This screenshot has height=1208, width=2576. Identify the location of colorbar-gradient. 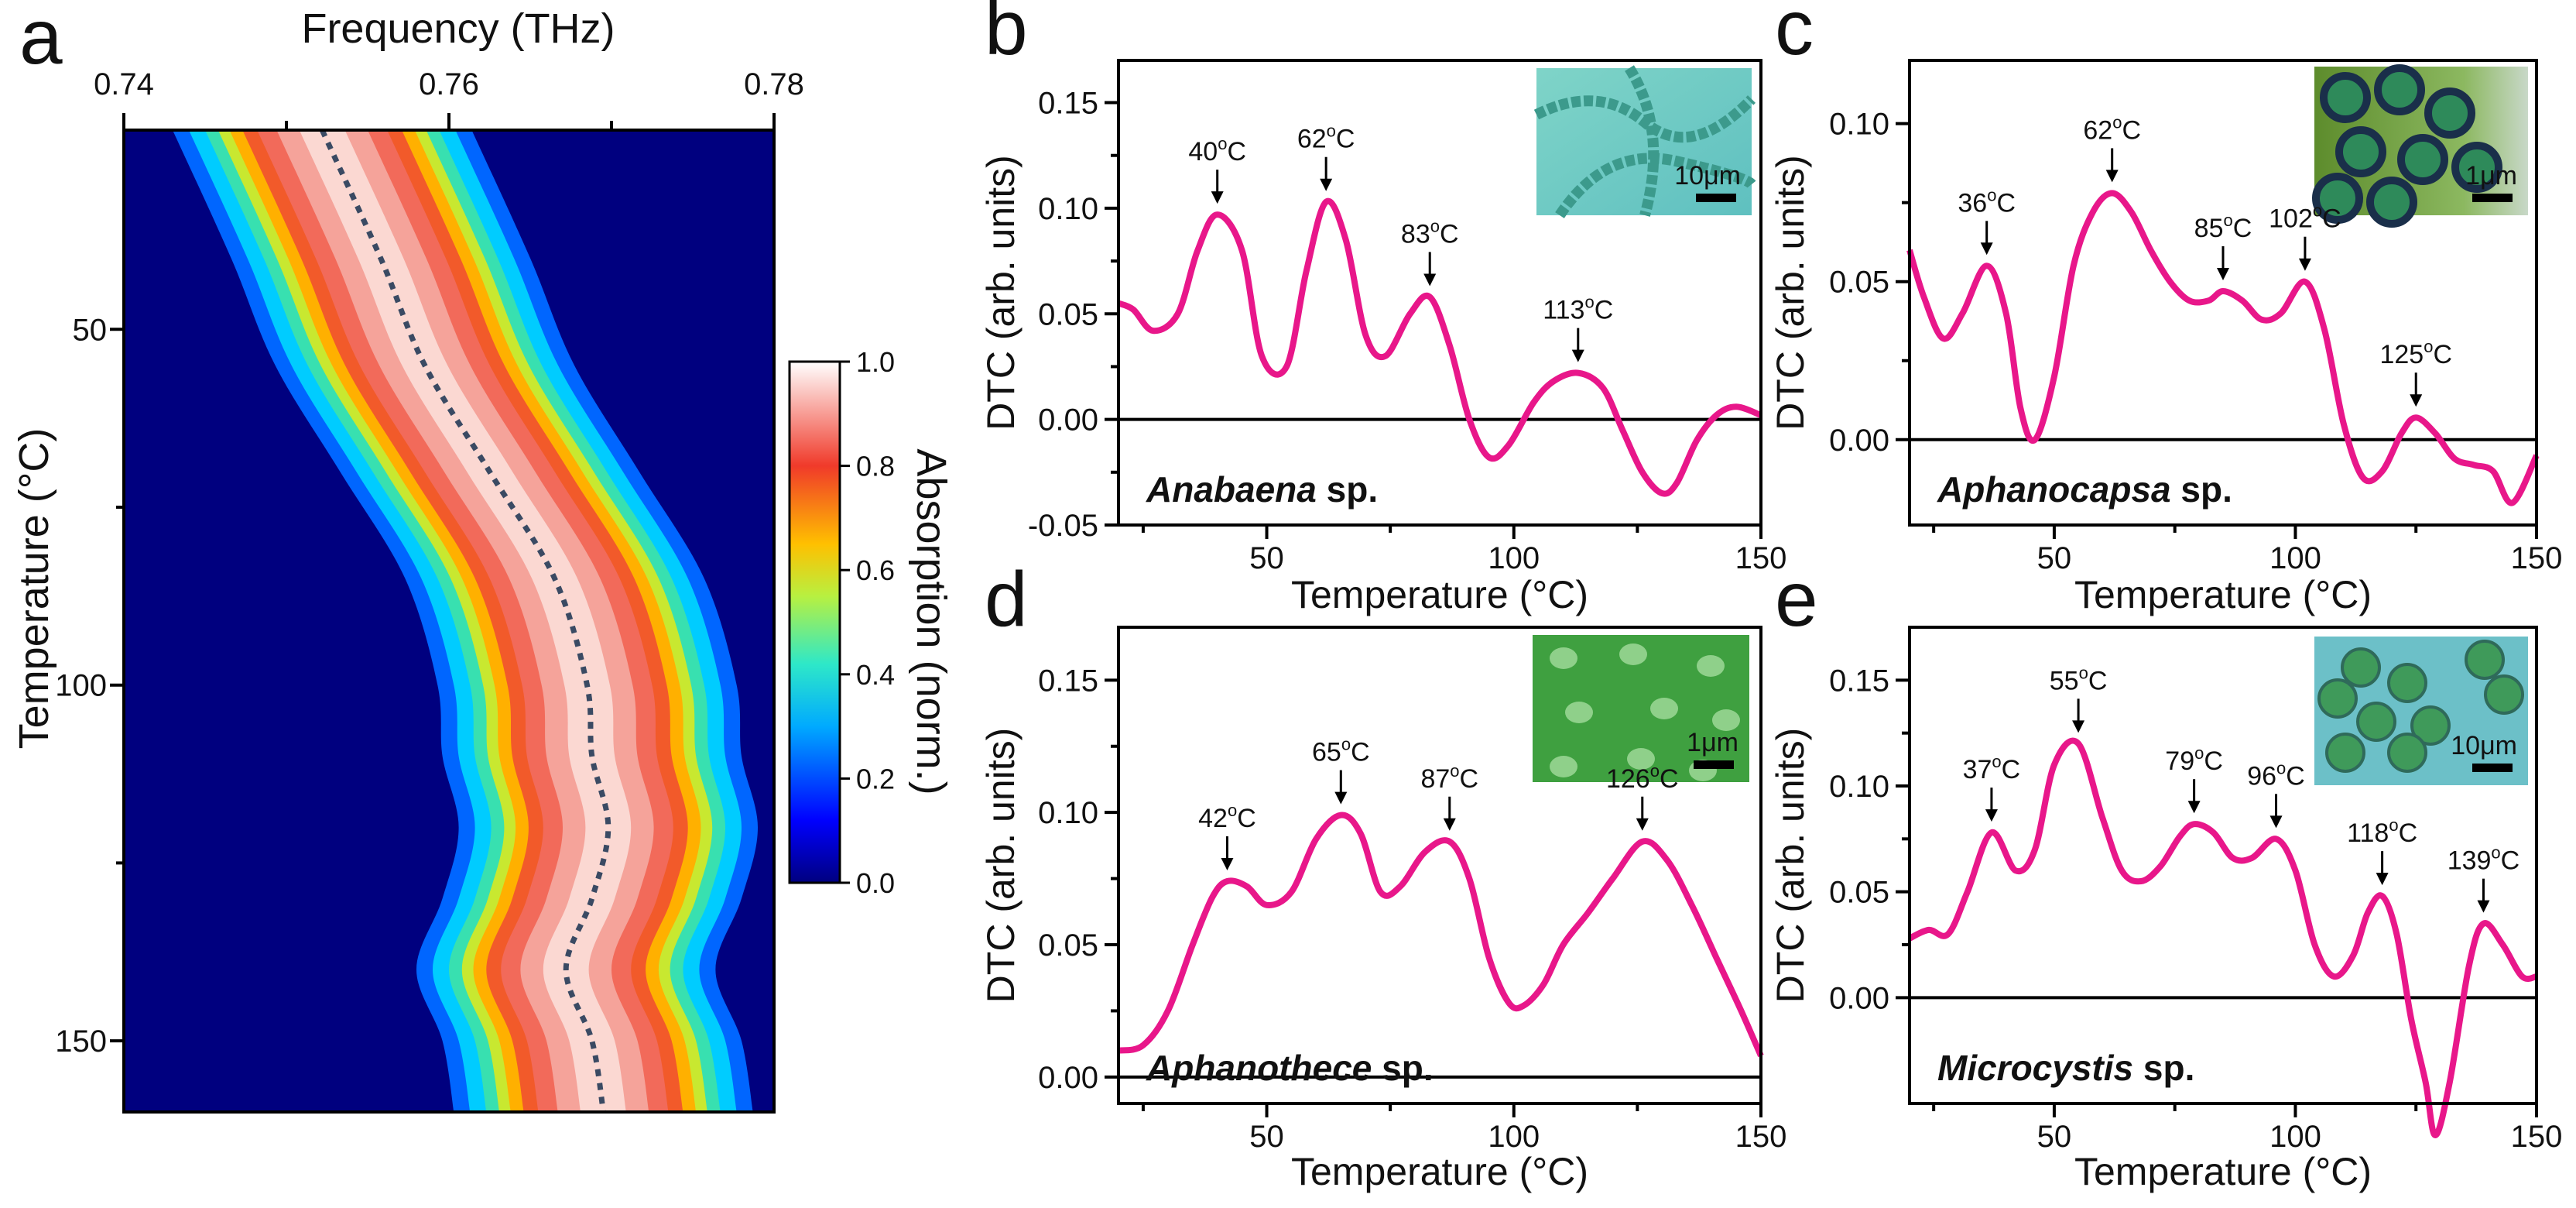
(815, 622).